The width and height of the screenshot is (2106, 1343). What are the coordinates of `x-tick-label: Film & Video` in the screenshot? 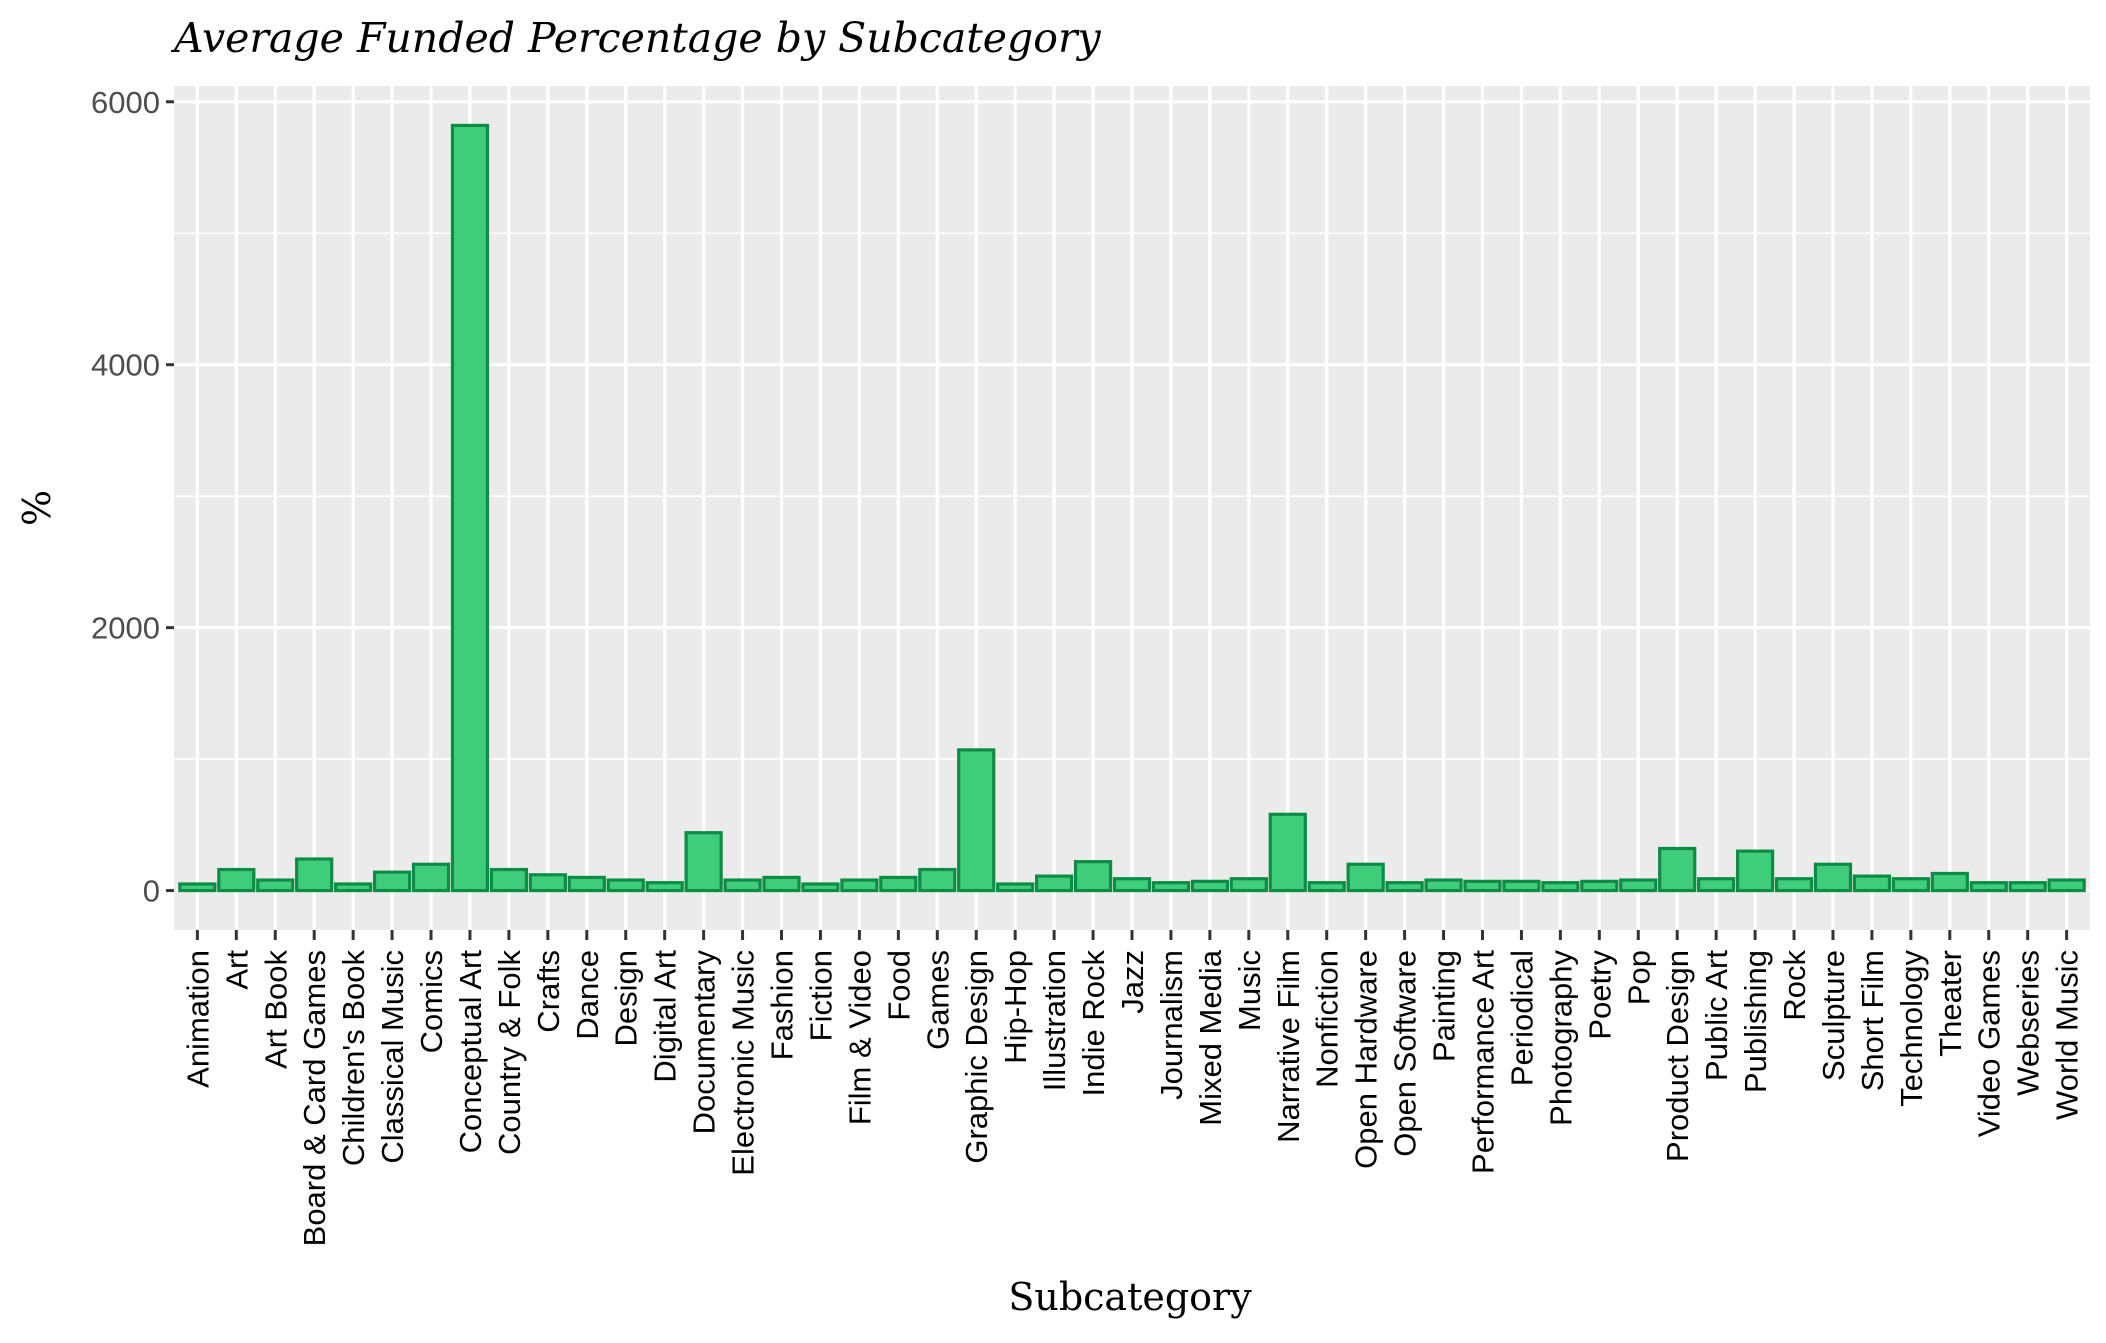 It's located at (859, 1037).